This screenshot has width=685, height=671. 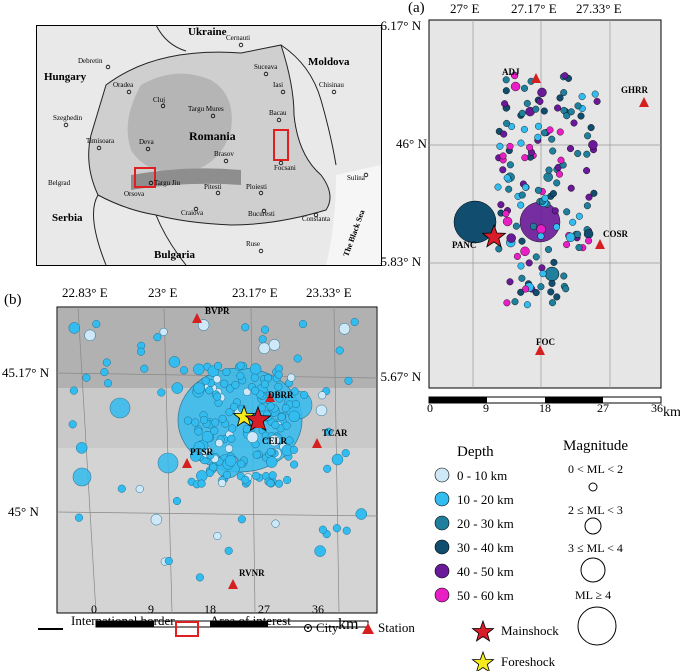 What do you see at coordinates (442, 475) in the screenshot?
I see `depth-swatch` at bounding box center [442, 475].